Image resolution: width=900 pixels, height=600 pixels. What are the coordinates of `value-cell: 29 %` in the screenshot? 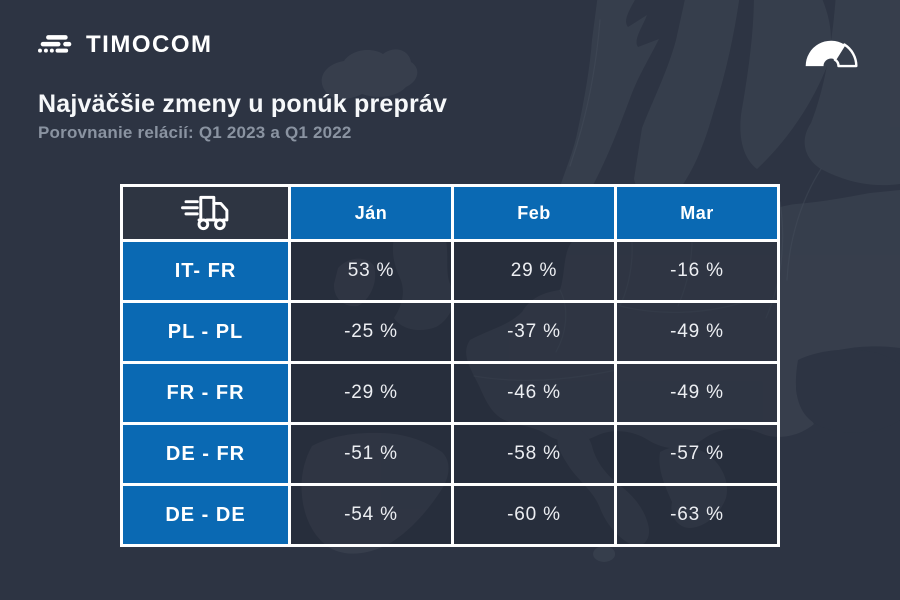 It's located at (534, 271).